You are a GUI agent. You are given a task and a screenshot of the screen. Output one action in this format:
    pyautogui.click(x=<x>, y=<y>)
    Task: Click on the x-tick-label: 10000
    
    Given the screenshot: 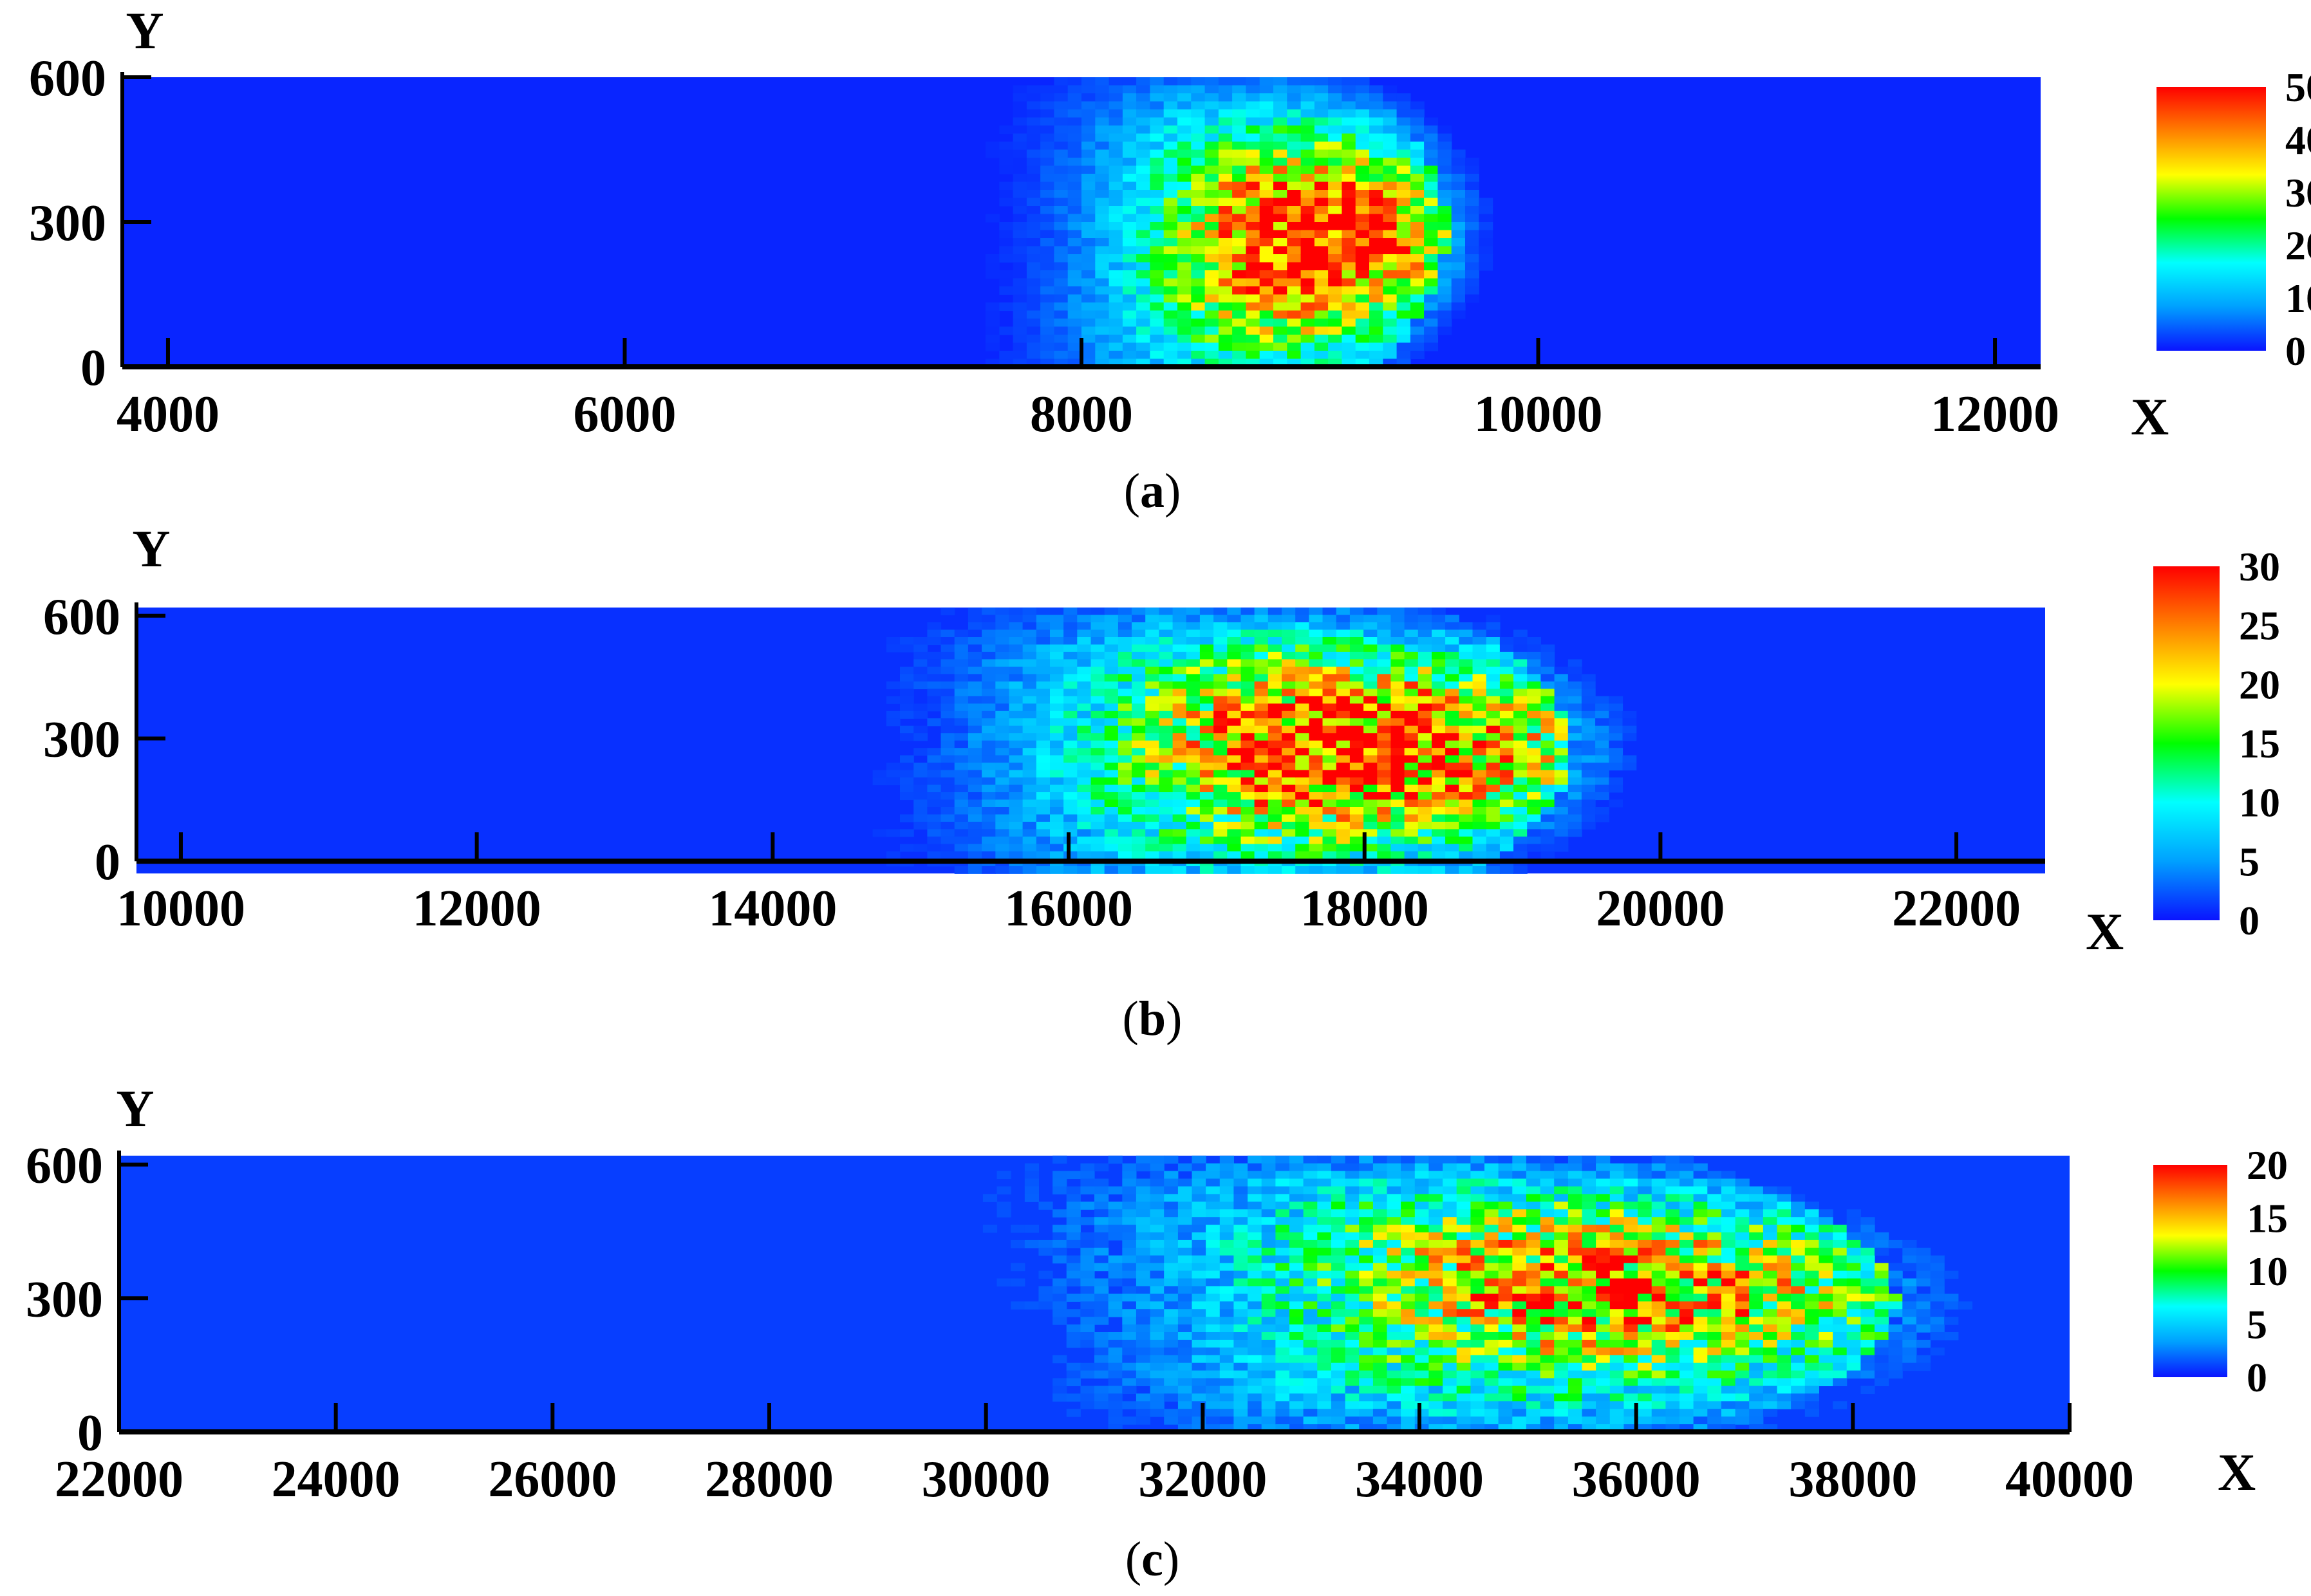 What is the action you would take?
    pyautogui.click(x=181, y=908)
    